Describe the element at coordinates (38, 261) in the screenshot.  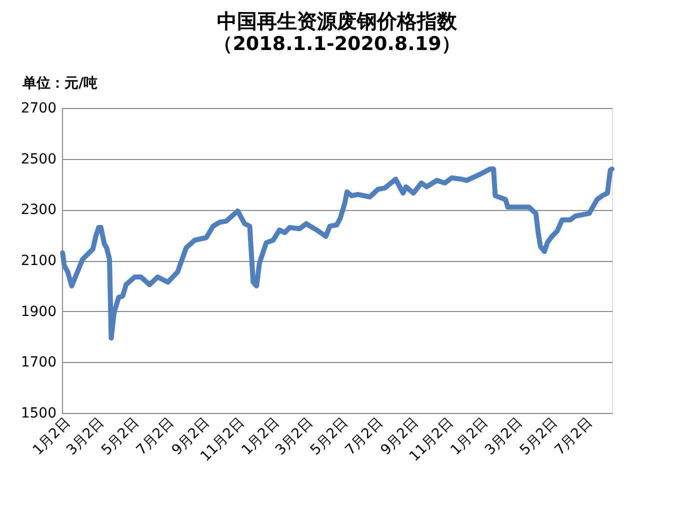
I see `y-tick-label: 2100` at that location.